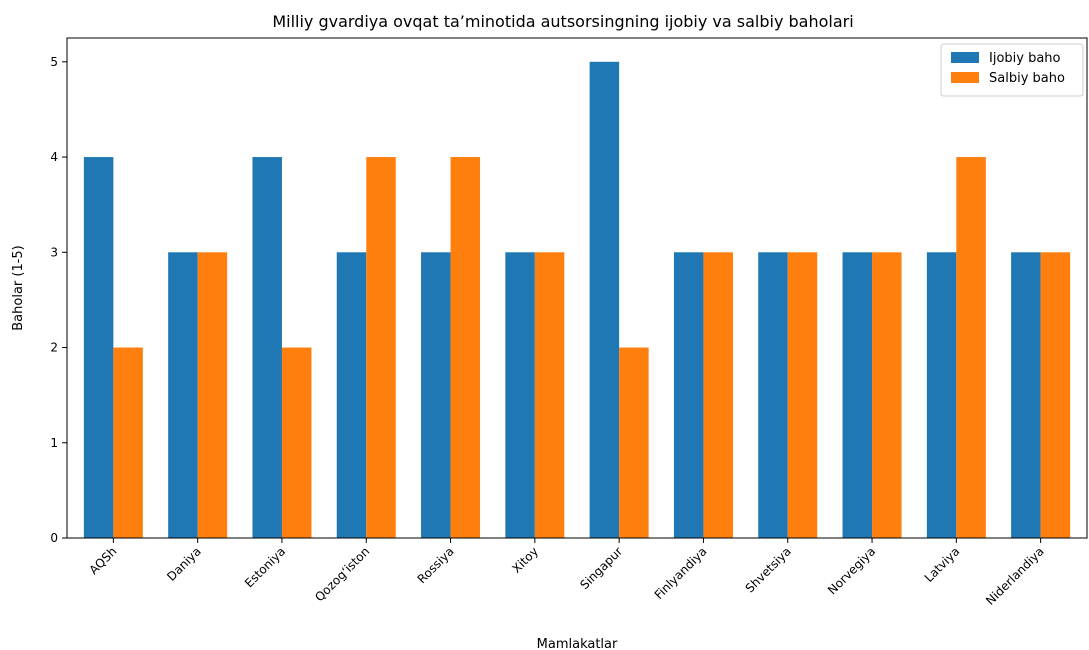  What do you see at coordinates (265, 567) in the screenshot?
I see `x-tick-label: Estoniya` at bounding box center [265, 567].